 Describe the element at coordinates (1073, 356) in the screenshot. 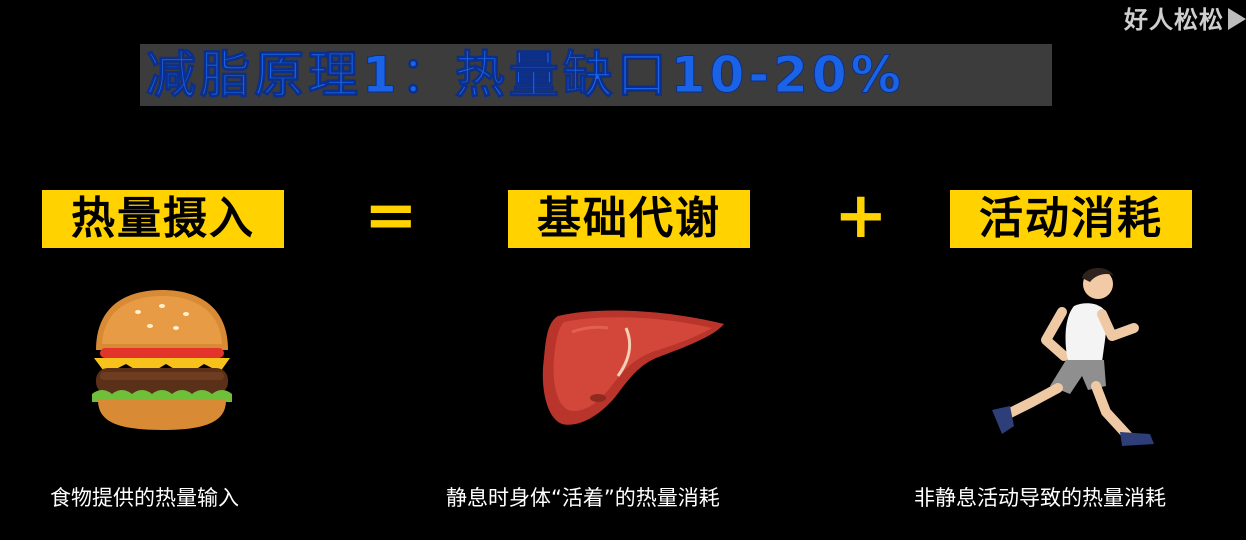

I see `runner-icon` at that location.